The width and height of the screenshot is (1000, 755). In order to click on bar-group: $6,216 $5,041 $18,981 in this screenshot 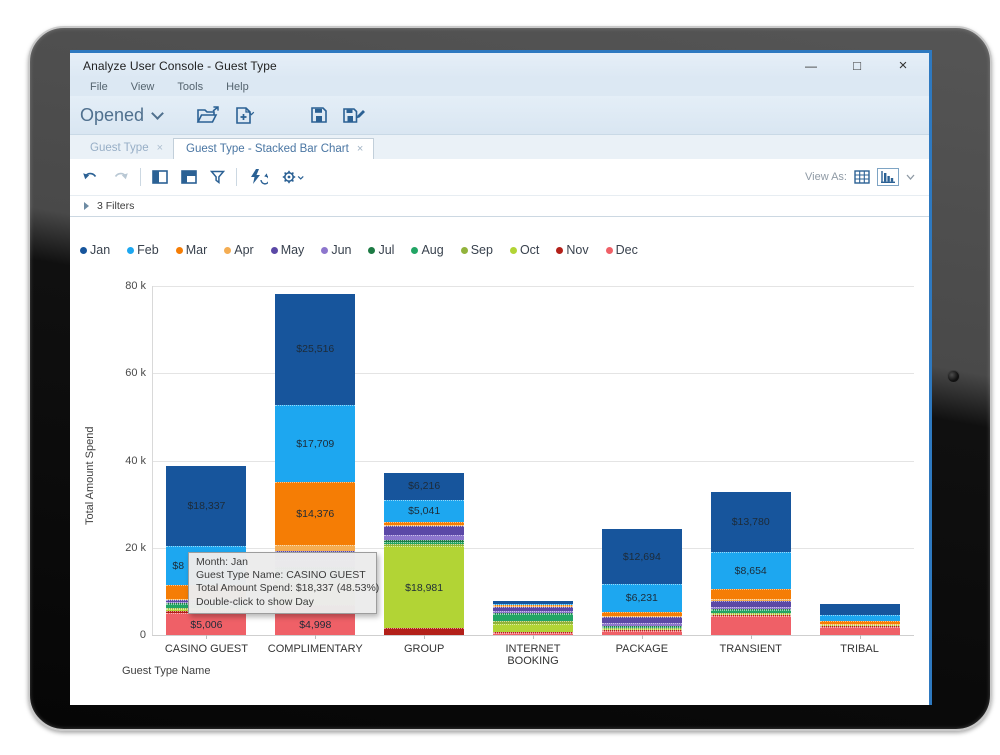, I will do `click(424, 553)`.